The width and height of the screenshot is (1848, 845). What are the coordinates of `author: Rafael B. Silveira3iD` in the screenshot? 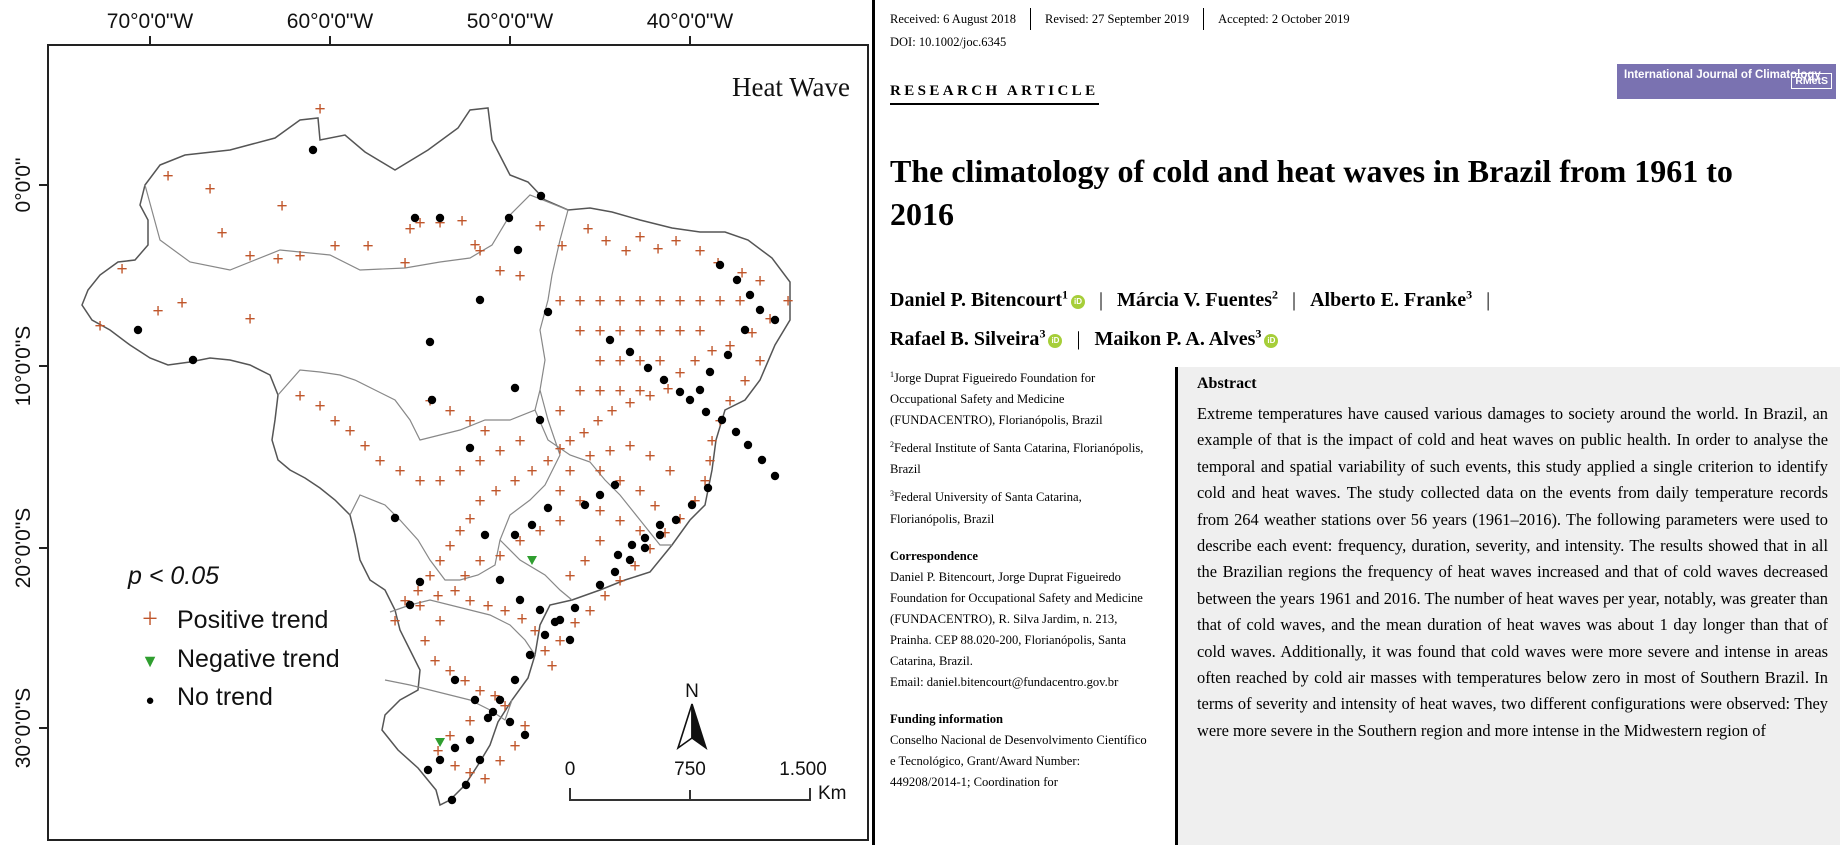 It's located at (976, 338).